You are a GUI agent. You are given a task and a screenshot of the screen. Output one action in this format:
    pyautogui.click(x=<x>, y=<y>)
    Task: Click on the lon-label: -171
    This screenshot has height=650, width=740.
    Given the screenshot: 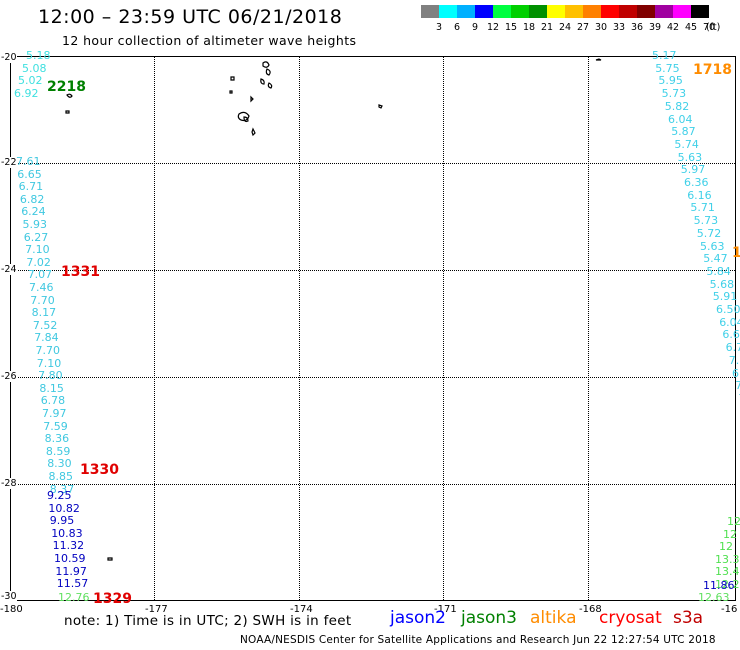 What is the action you would take?
    pyautogui.click(x=445, y=609)
    